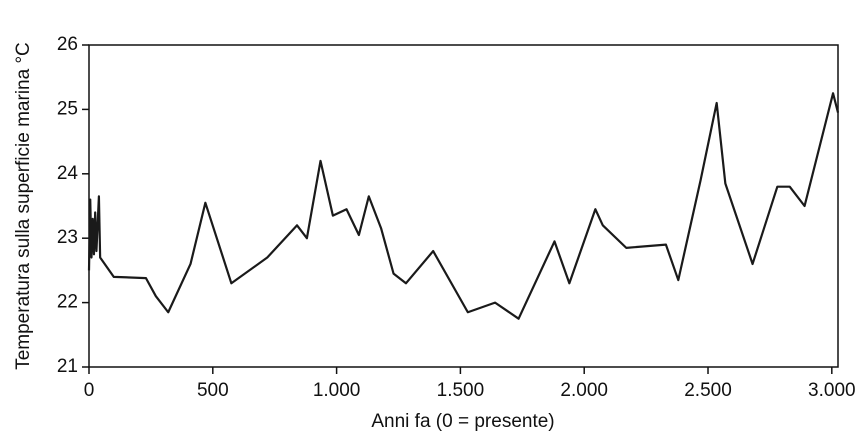 This screenshot has width=864, height=435. I want to click on x-tick-label: 2.000, so click(584, 390).